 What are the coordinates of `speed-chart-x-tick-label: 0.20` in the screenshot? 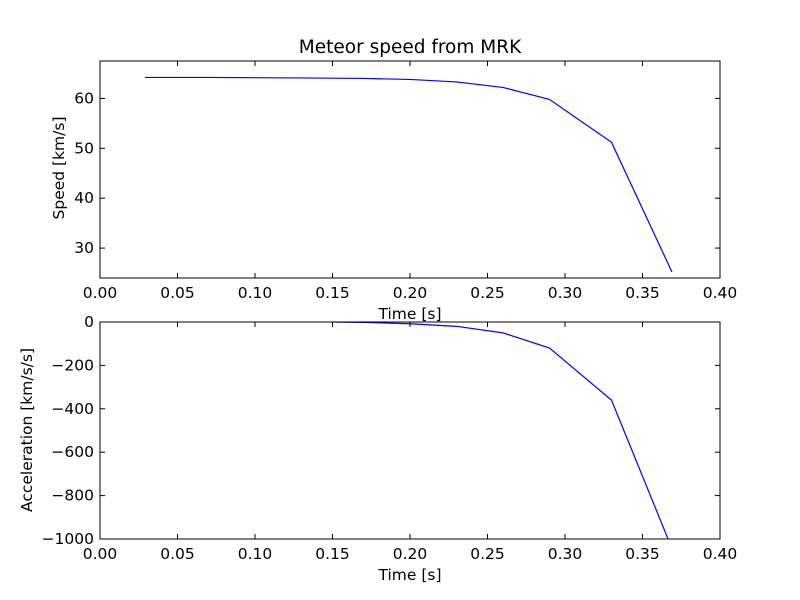 It's located at (410, 293).